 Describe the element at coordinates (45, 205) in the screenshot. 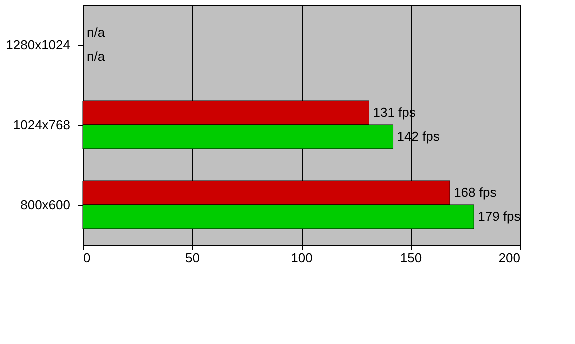

I see `y-tick-label: 800x600` at that location.